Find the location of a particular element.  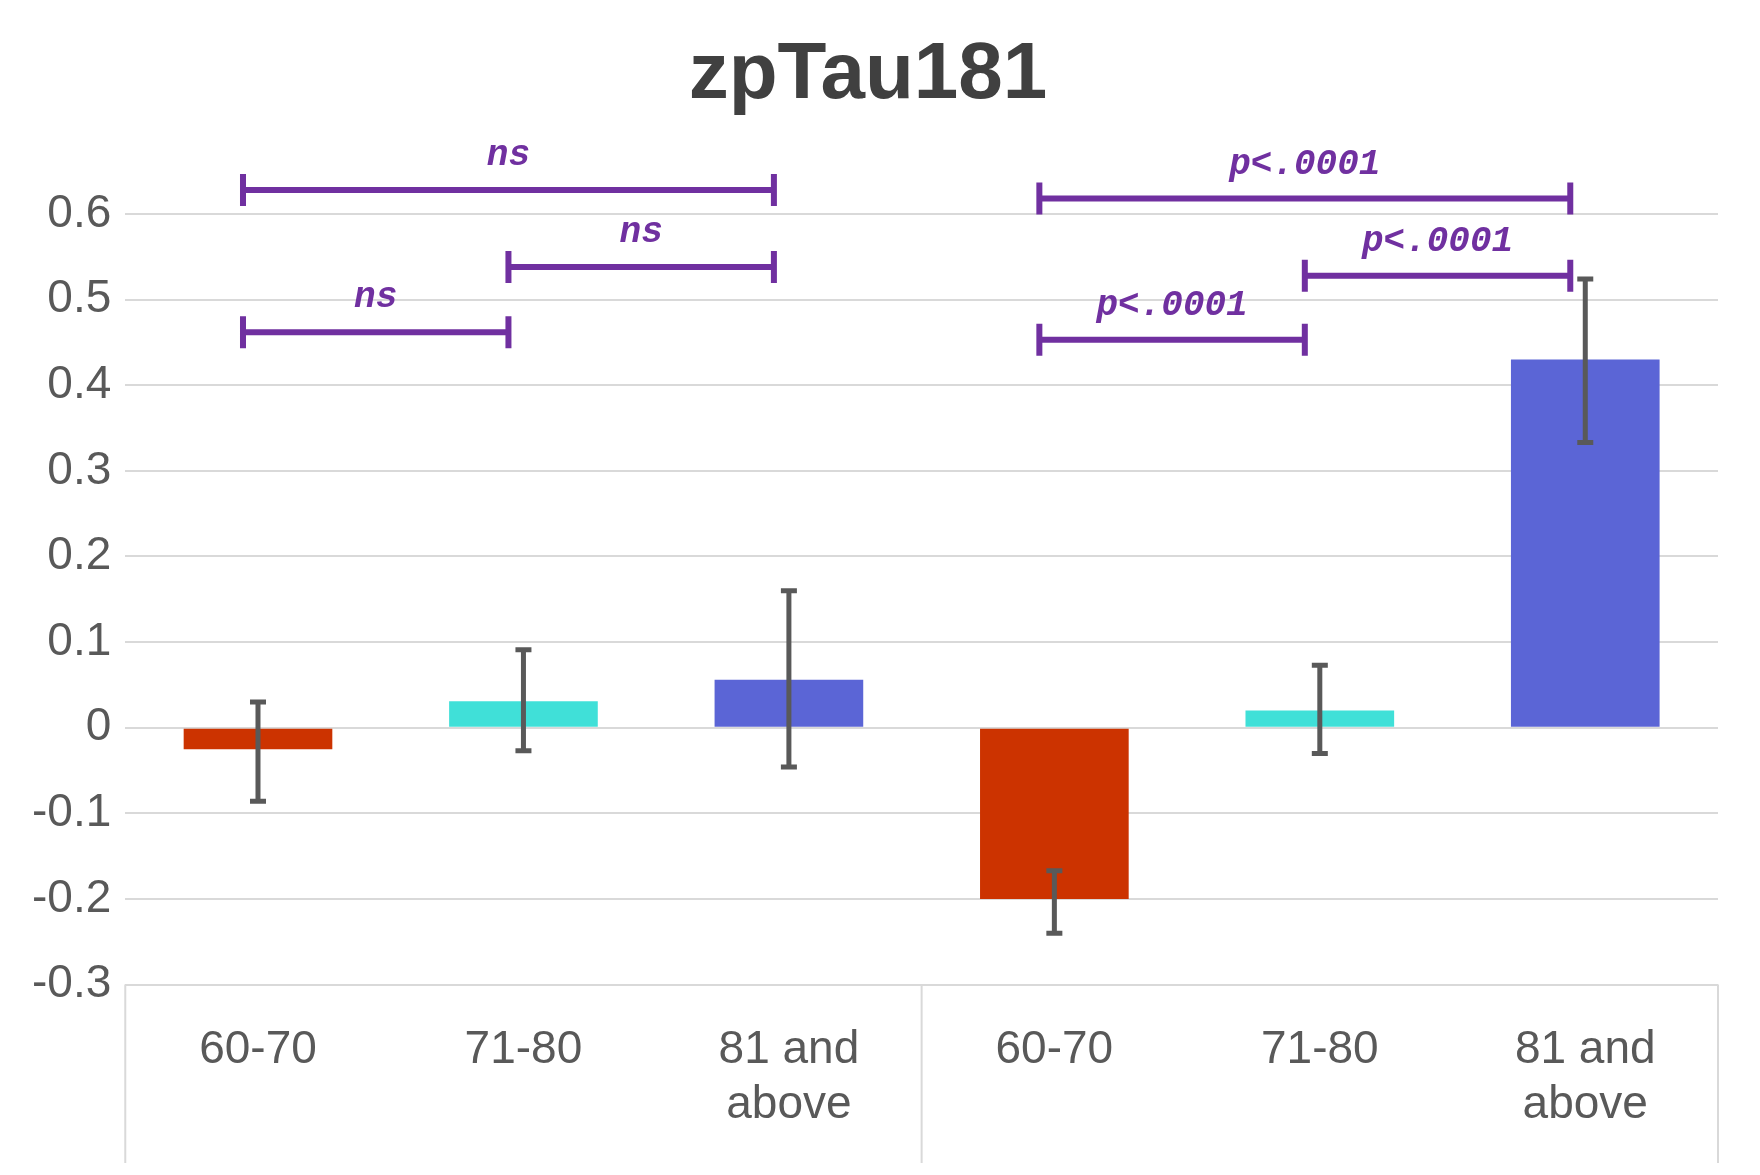

y-tick-label: 0.6 is located at coordinates (79, 210).